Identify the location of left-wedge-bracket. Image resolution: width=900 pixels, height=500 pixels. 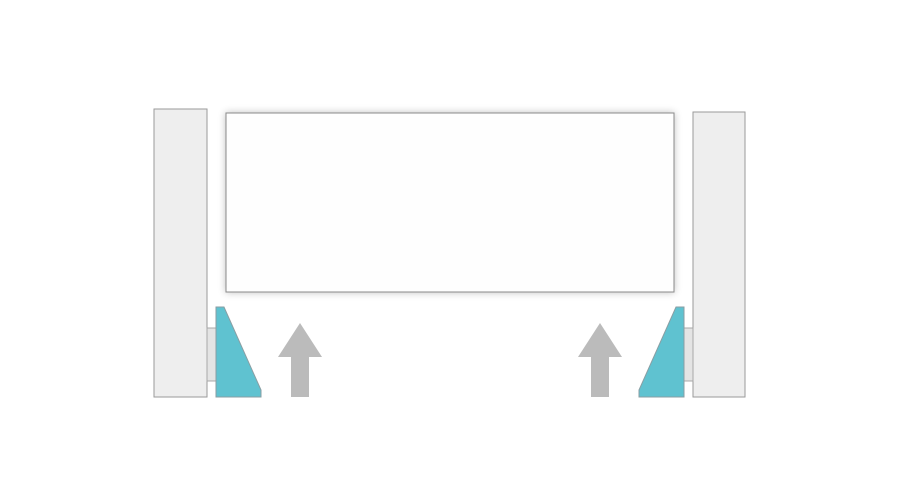
(238, 352).